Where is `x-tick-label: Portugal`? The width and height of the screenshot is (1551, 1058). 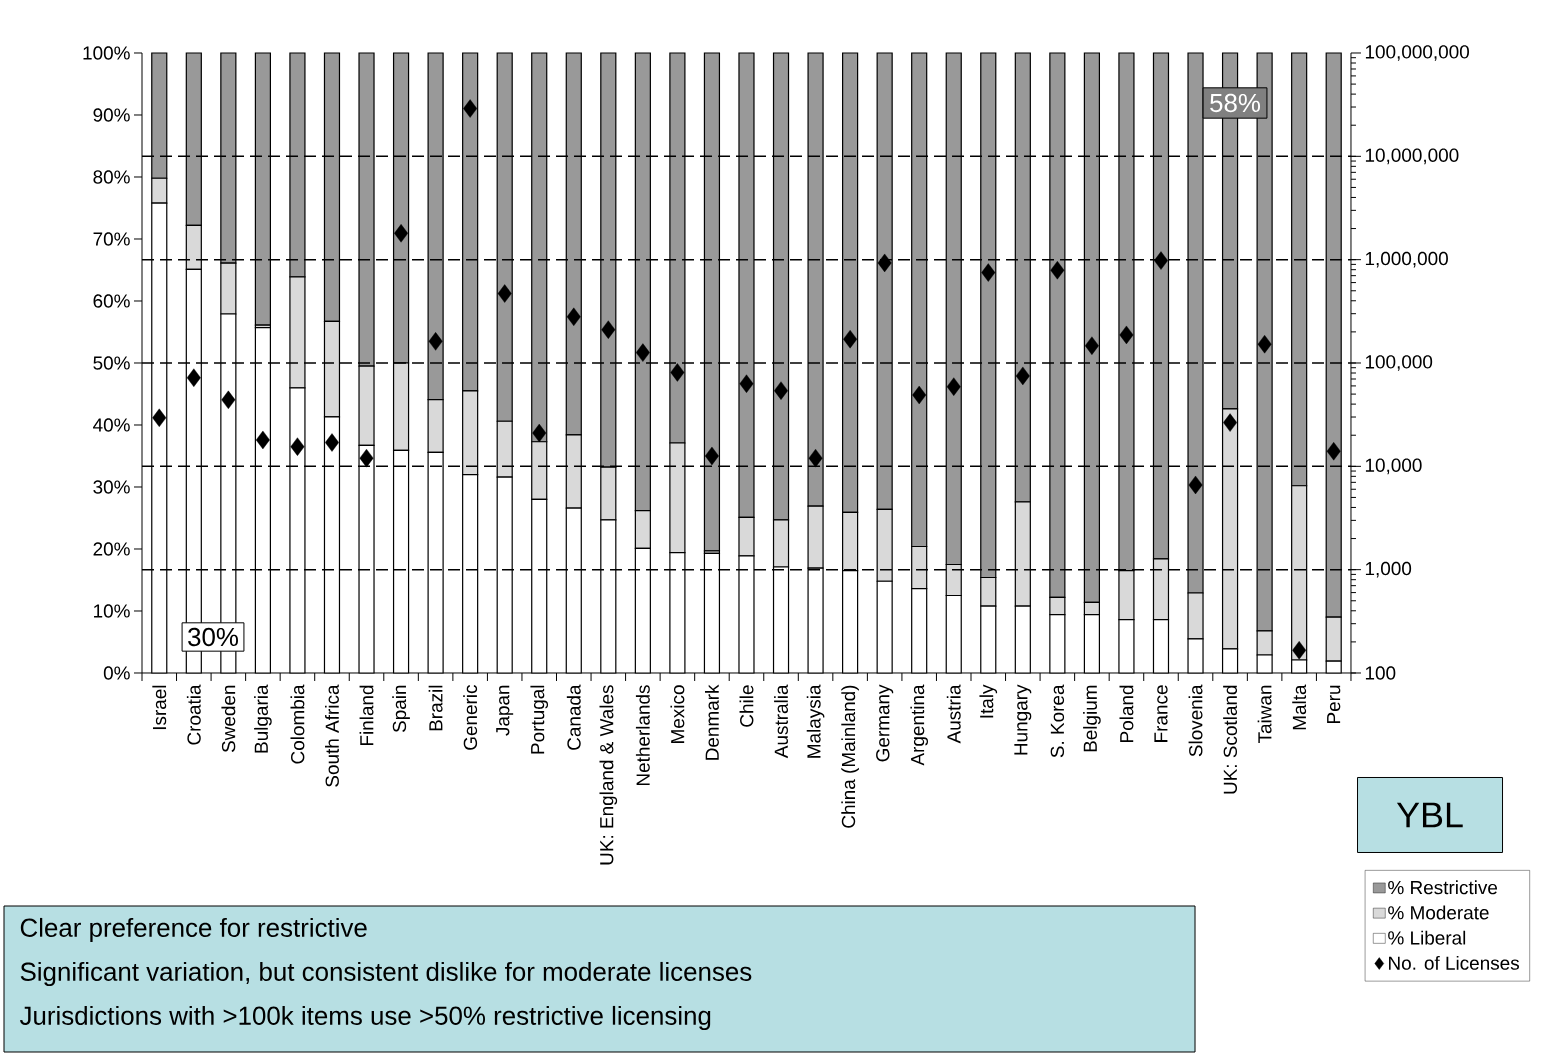
x-tick-label: Portugal is located at coordinates (539, 719).